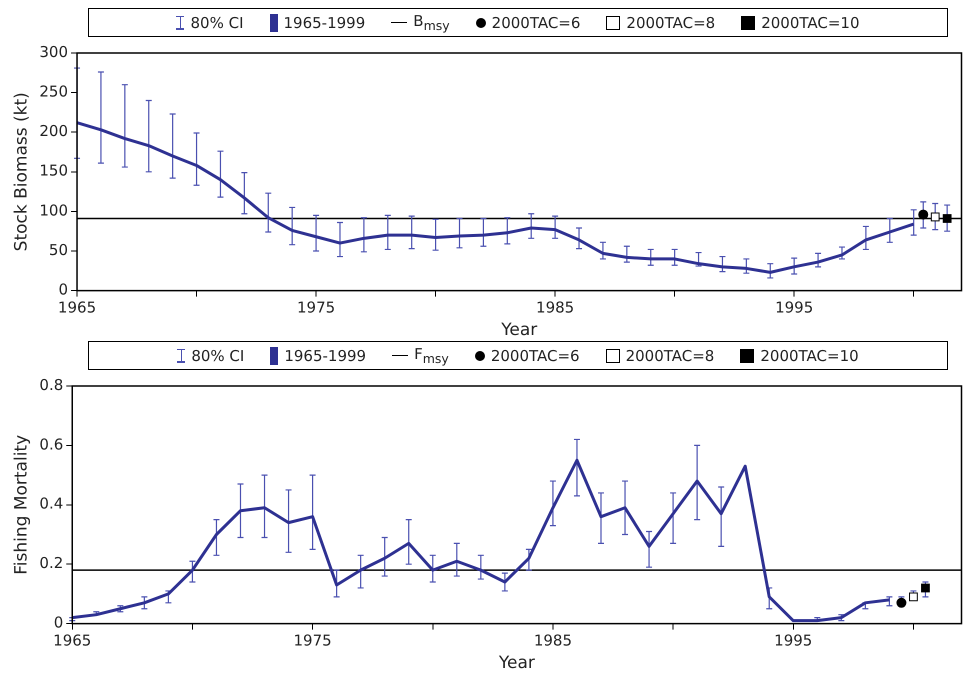 The height and width of the screenshot is (698, 979). Describe the element at coordinates (53, 210) in the screenshot. I see `y-tick-label: 100` at that location.